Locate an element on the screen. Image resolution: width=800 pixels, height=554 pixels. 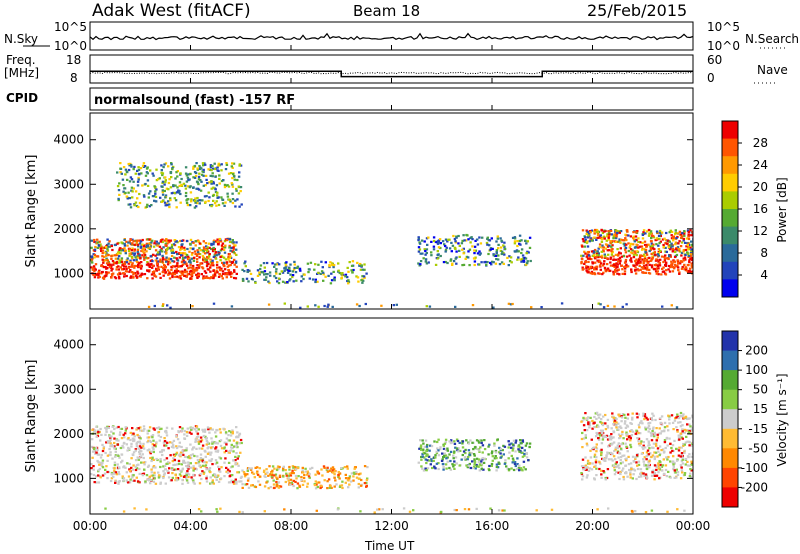
cpid-label: CPID is located at coordinates (22, 98).